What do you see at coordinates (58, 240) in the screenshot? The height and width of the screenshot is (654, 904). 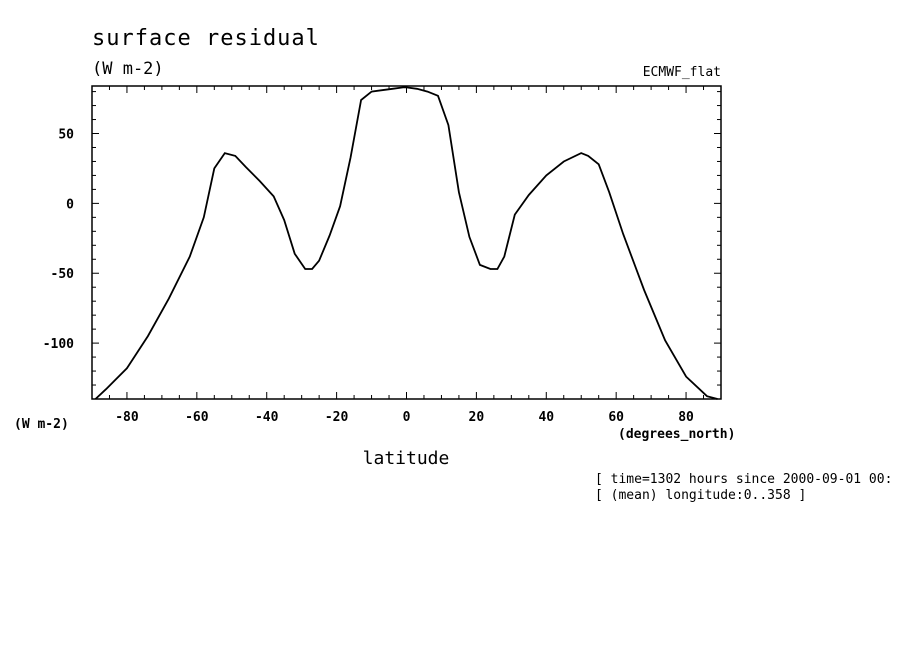 I see `y-tick-labels: -100 -50 0 50` at bounding box center [58, 240].